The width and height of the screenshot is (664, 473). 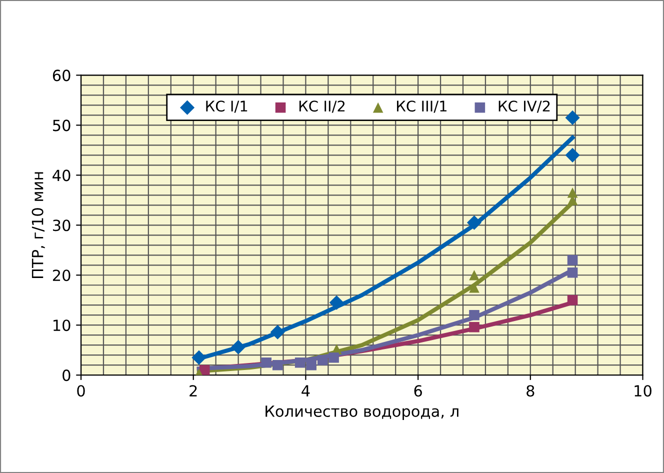 What do you see at coordinates (61, 276) in the screenshot?
I see `y-tick-label: 20` at bounding box center [61, 276].